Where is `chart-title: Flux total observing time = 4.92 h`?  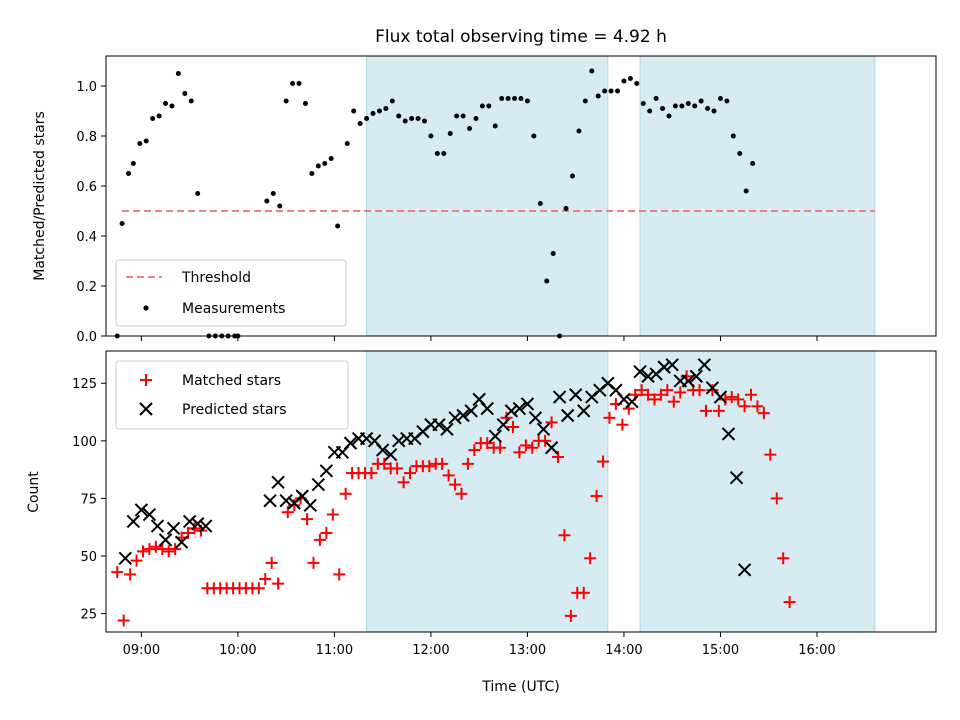
chart-title: Flux total observing time = 4.92 h is located at coordinates (521, 37).